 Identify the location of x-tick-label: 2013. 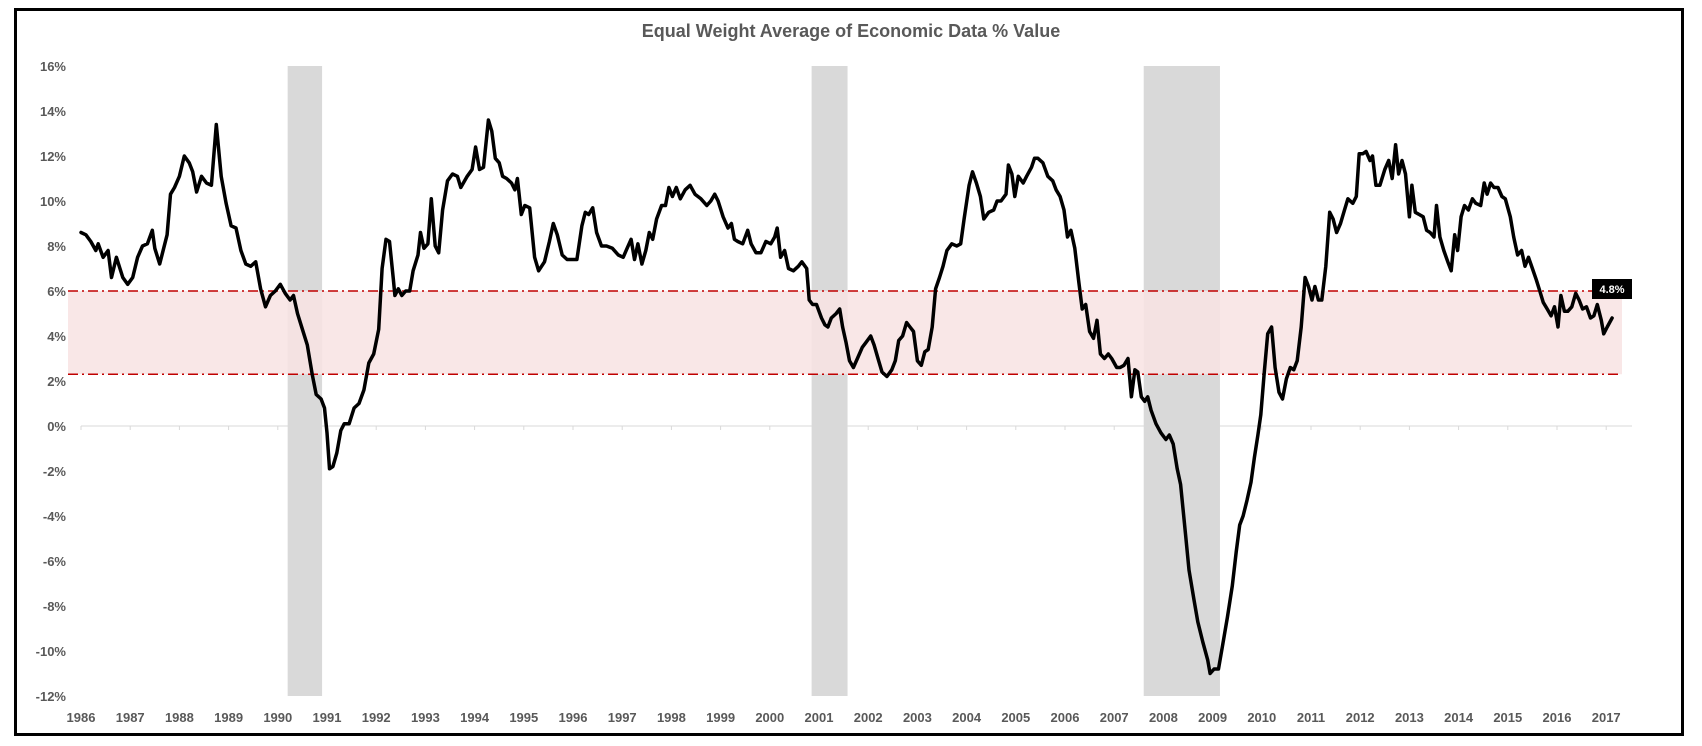
(1409, 717).